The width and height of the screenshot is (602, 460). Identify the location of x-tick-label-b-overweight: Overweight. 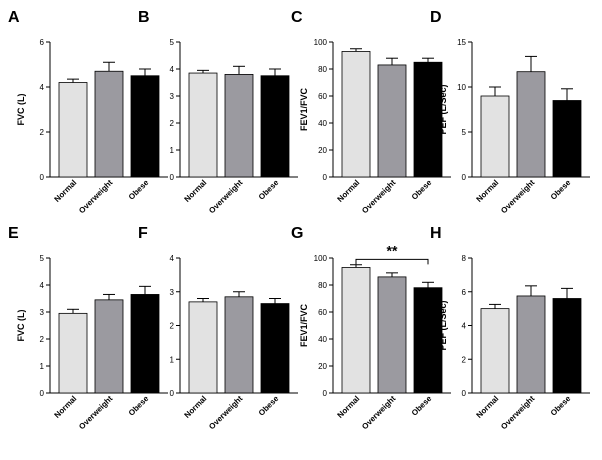
(225, 196).